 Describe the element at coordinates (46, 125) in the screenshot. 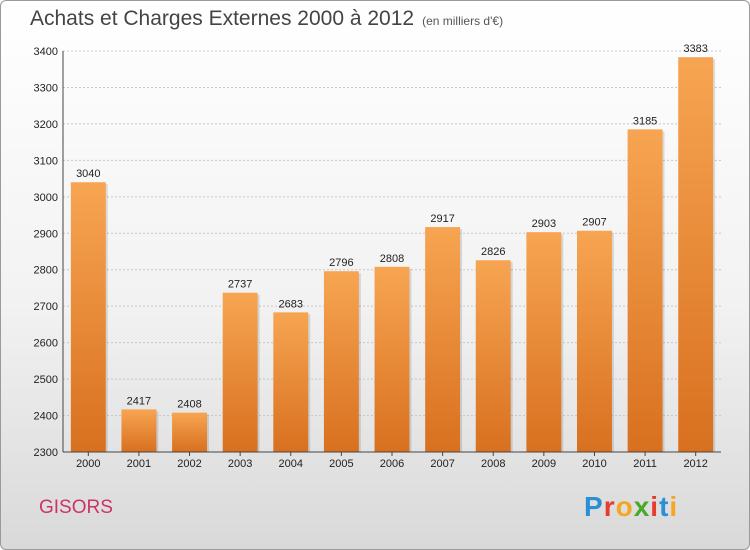

I see `y-tick-label: 3200` at that location.